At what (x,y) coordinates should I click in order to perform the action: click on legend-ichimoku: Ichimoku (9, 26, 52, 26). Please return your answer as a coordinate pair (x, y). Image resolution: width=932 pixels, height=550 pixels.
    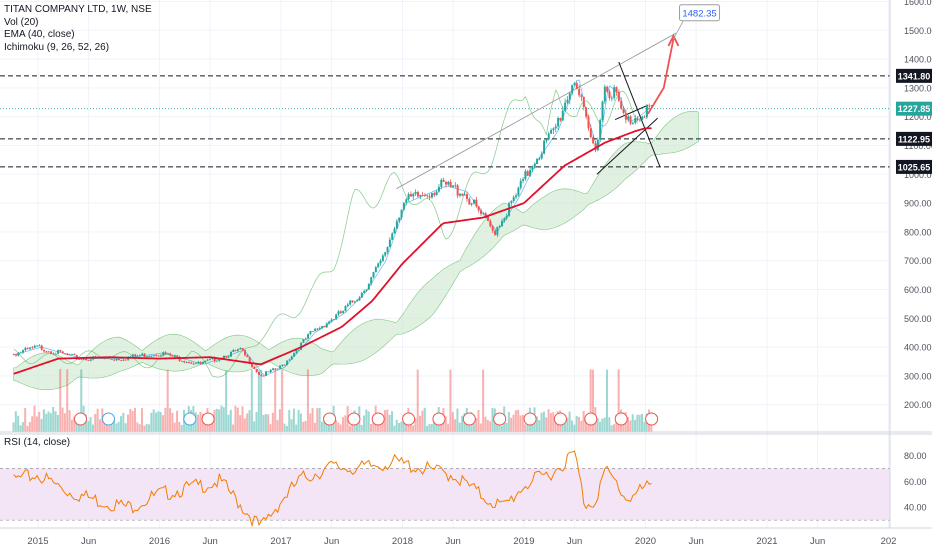
    Looking at the image, I should click on (57, 47).